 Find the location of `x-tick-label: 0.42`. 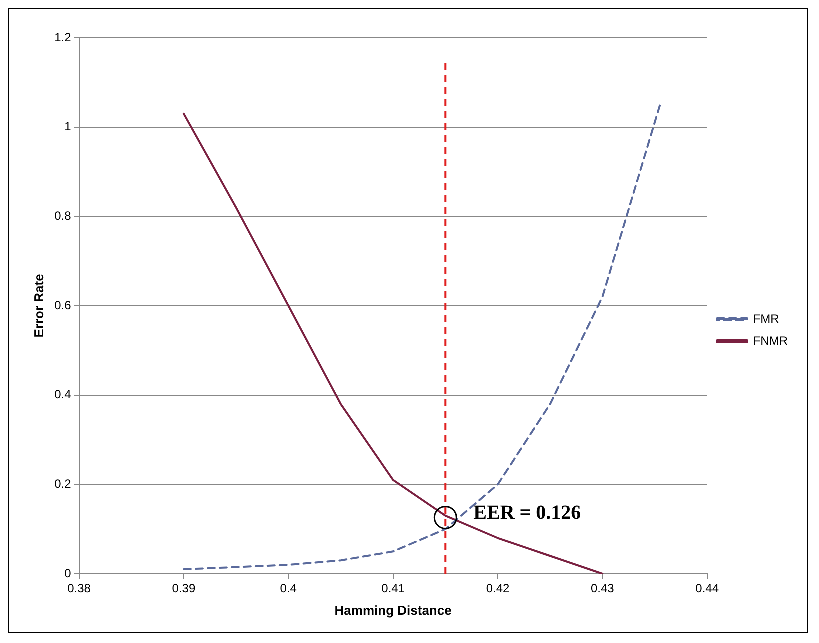

x-tick-label: 0.42 is located at coordinates (498, 589).